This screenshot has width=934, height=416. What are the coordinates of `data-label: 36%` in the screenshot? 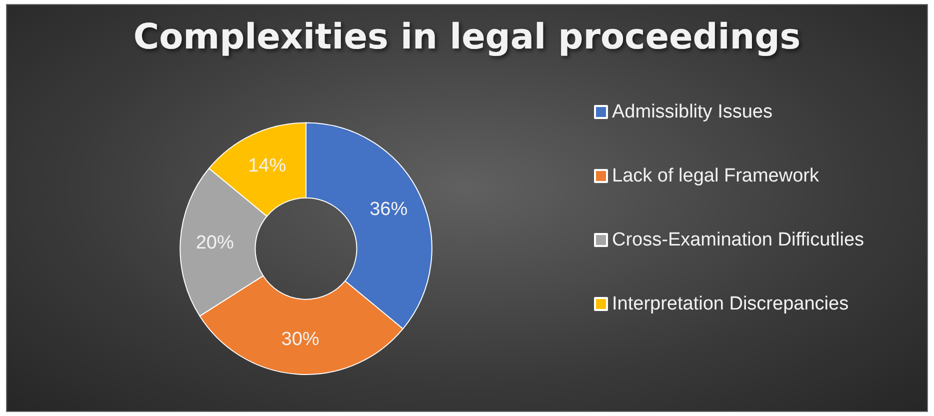 It's located at (389, 209).